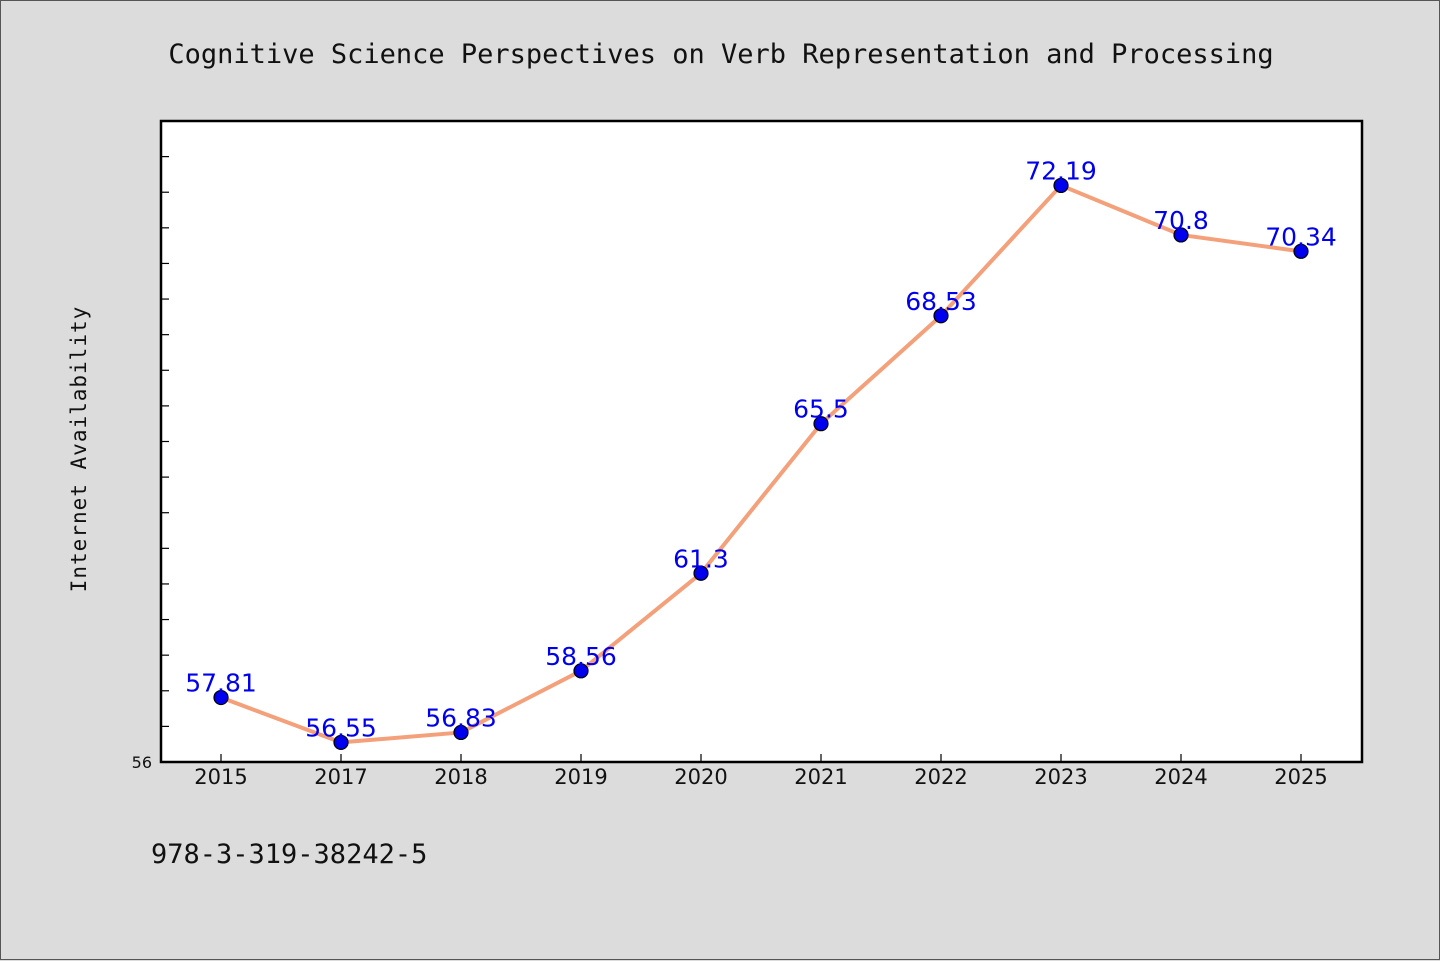 The width and height of the screenshot is (1440, 961). What do you see at coordinates (761, 771) in the screenshot?
I see `x-axis-ticks: 2015 2017 2018 2019 2020 2021 2022 2023 2024 2025` at bounding box center [761, 771].